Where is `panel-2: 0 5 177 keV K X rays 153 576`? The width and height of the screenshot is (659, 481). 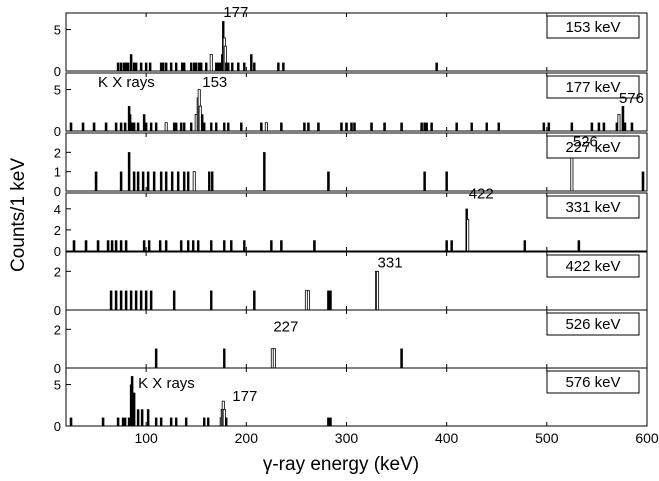
panel-2: 0 5 177 keV K X rays 153 576 is located at coordinates (351, 105).